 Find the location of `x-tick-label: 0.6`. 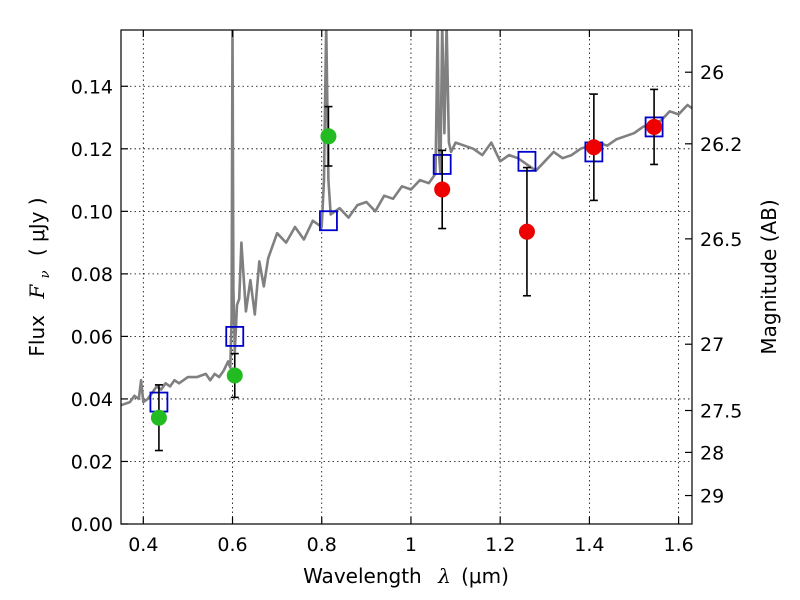

x-tick-label: 0.6 is located at coordinates (232, 545).